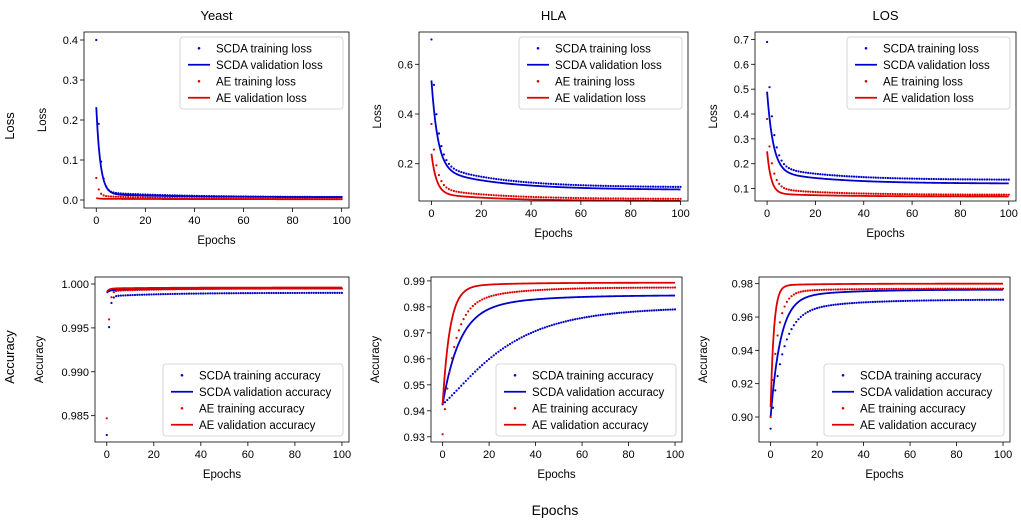 Image resolution: width=1021 pixels, height=521 pixels. What do you see at coordinates (256, 82) in the screenshot?
I see `legend-entry: AE training loss` at bounding box center [256, 82].